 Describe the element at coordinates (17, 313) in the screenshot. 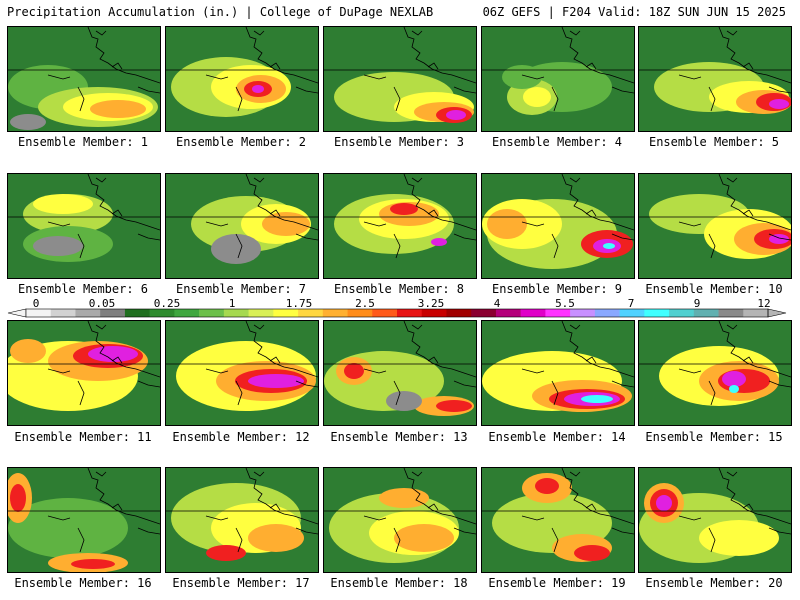

I see `colorbar-arrow-left` at that location.